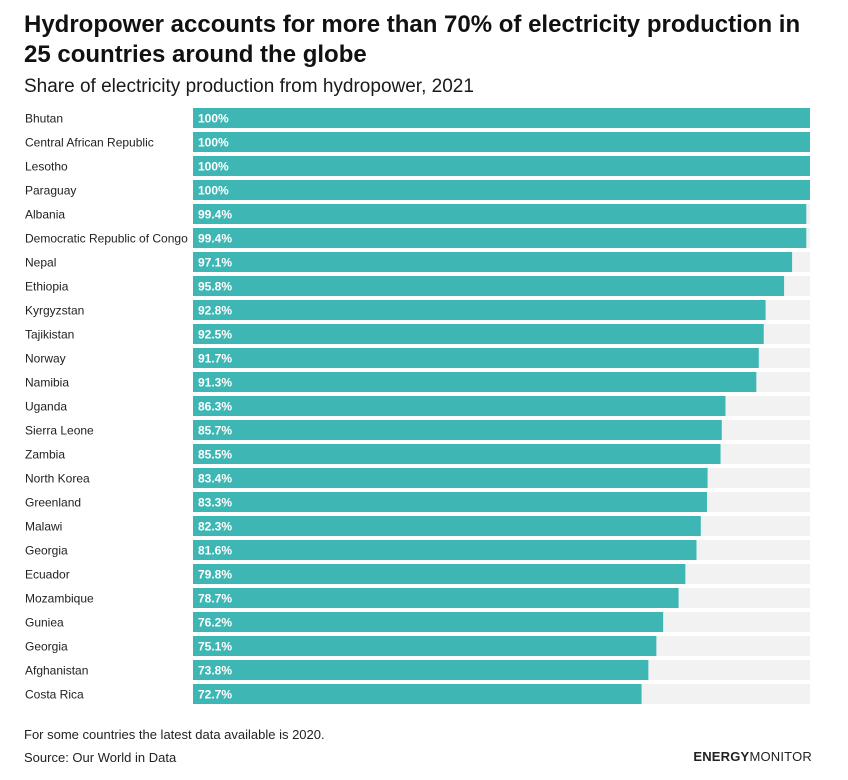 The image size is (848, 780). Describe the element at coordinates (54, 695) in the screenshot. I see `category-label: Costa Rica` at that location.